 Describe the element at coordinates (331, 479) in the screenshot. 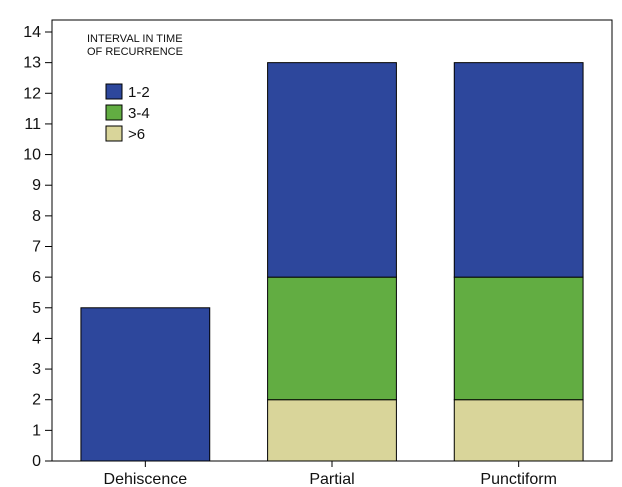

I see `x-tick-label: Partial` at that location.